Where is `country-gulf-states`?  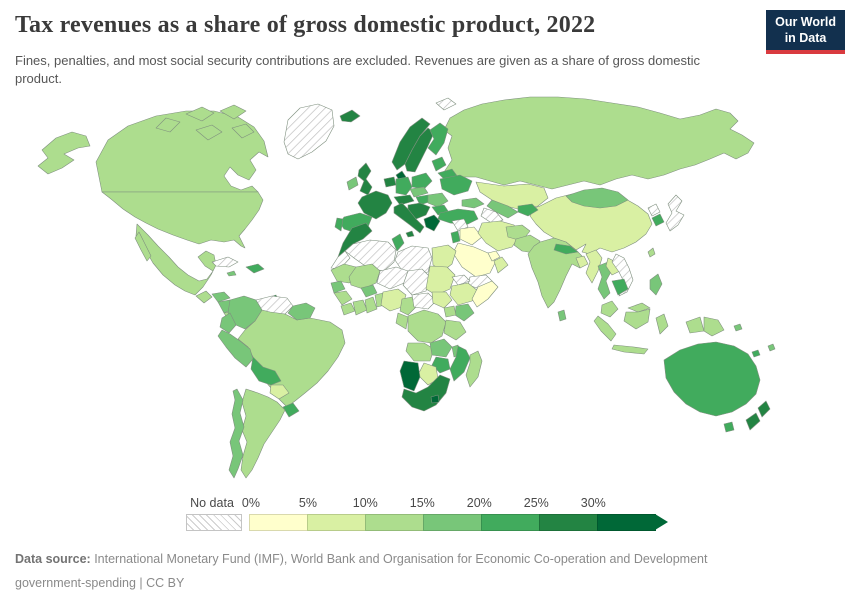 country-gulf-states is located at coordinates (494, 256).